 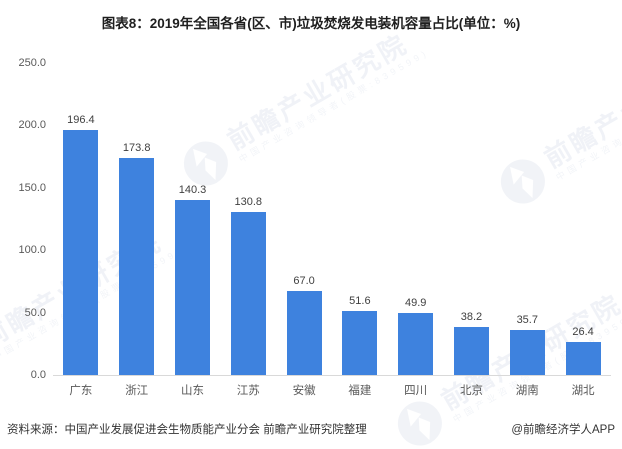 What do you see at coordinates (38, 375) in the screenshot?
I see `y-tick-label: 0.0` at bounding box center [38, 375].